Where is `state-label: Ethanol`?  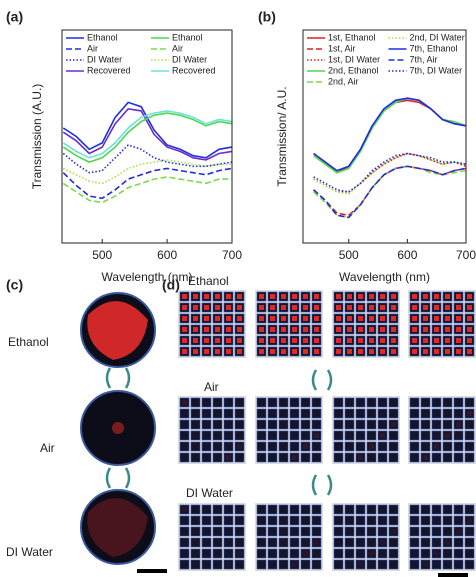 state-label: Ethanol is located at coordinates (208, 281).